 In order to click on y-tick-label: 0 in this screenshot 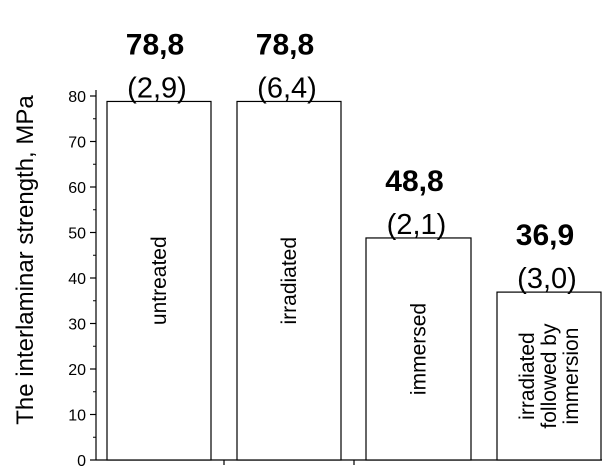, I will do `click(81, 460)`.